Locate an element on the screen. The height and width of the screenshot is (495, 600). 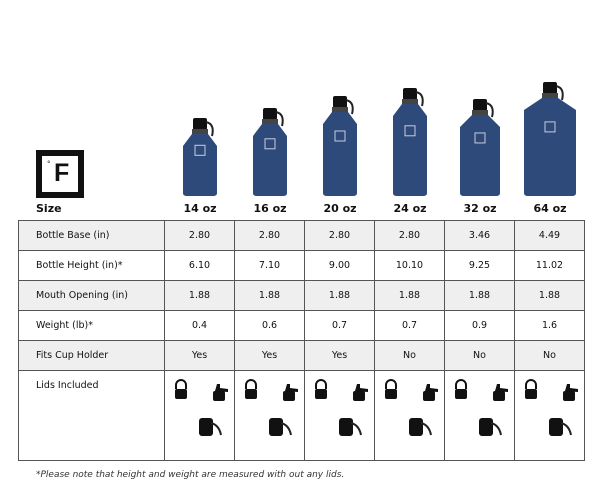
size-header: 64 oz is located at coordinates (550, 208).